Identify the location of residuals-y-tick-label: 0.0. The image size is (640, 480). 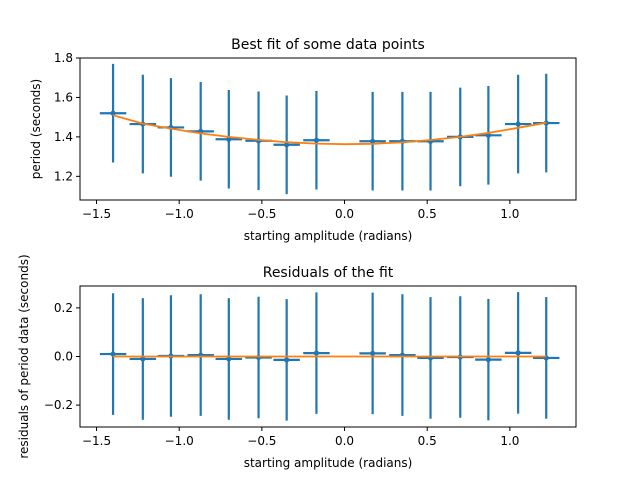
(63, 357).